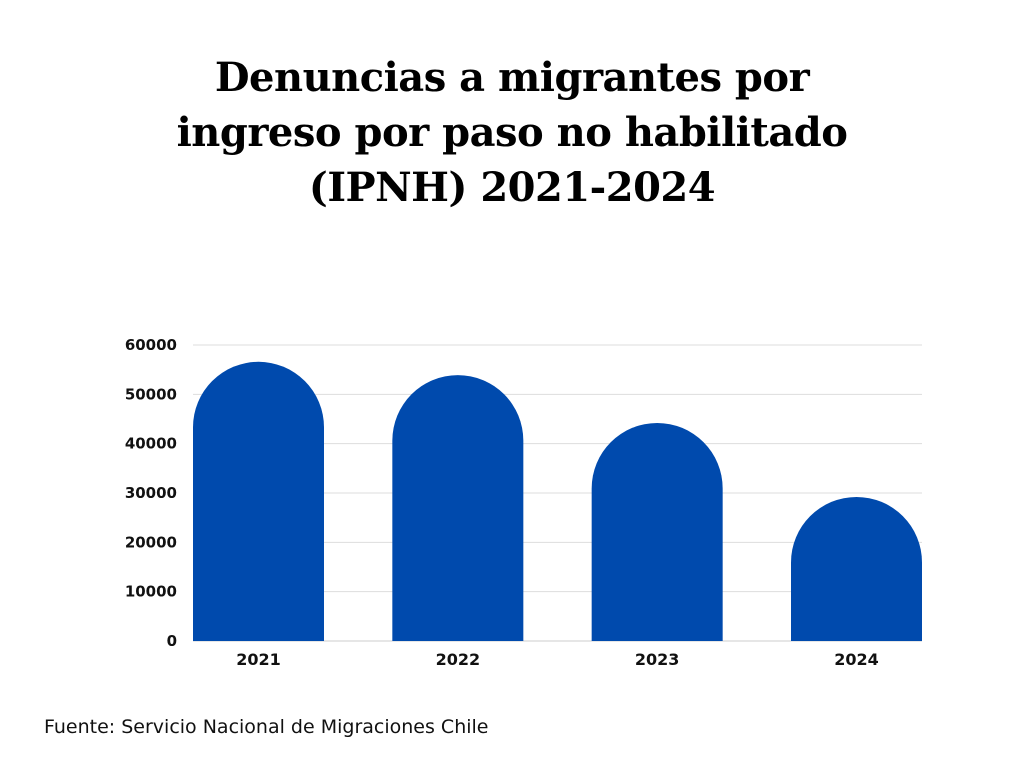 The height and width of the screenshot is (768, 1024). What do you see at coordinates (557, 659) in the screenshot?
I see `x-axis-ticks: 2021 2022 2023 2024` at bounding box center [557, 659].